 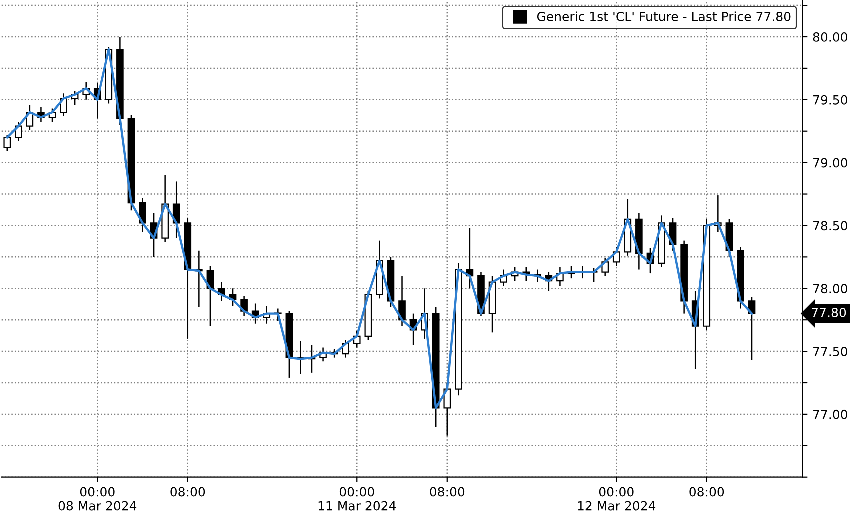 I want to click on legend-label: Generic 1st 'CL' Future - Last Price 77.80, so click(x=664, y=17).